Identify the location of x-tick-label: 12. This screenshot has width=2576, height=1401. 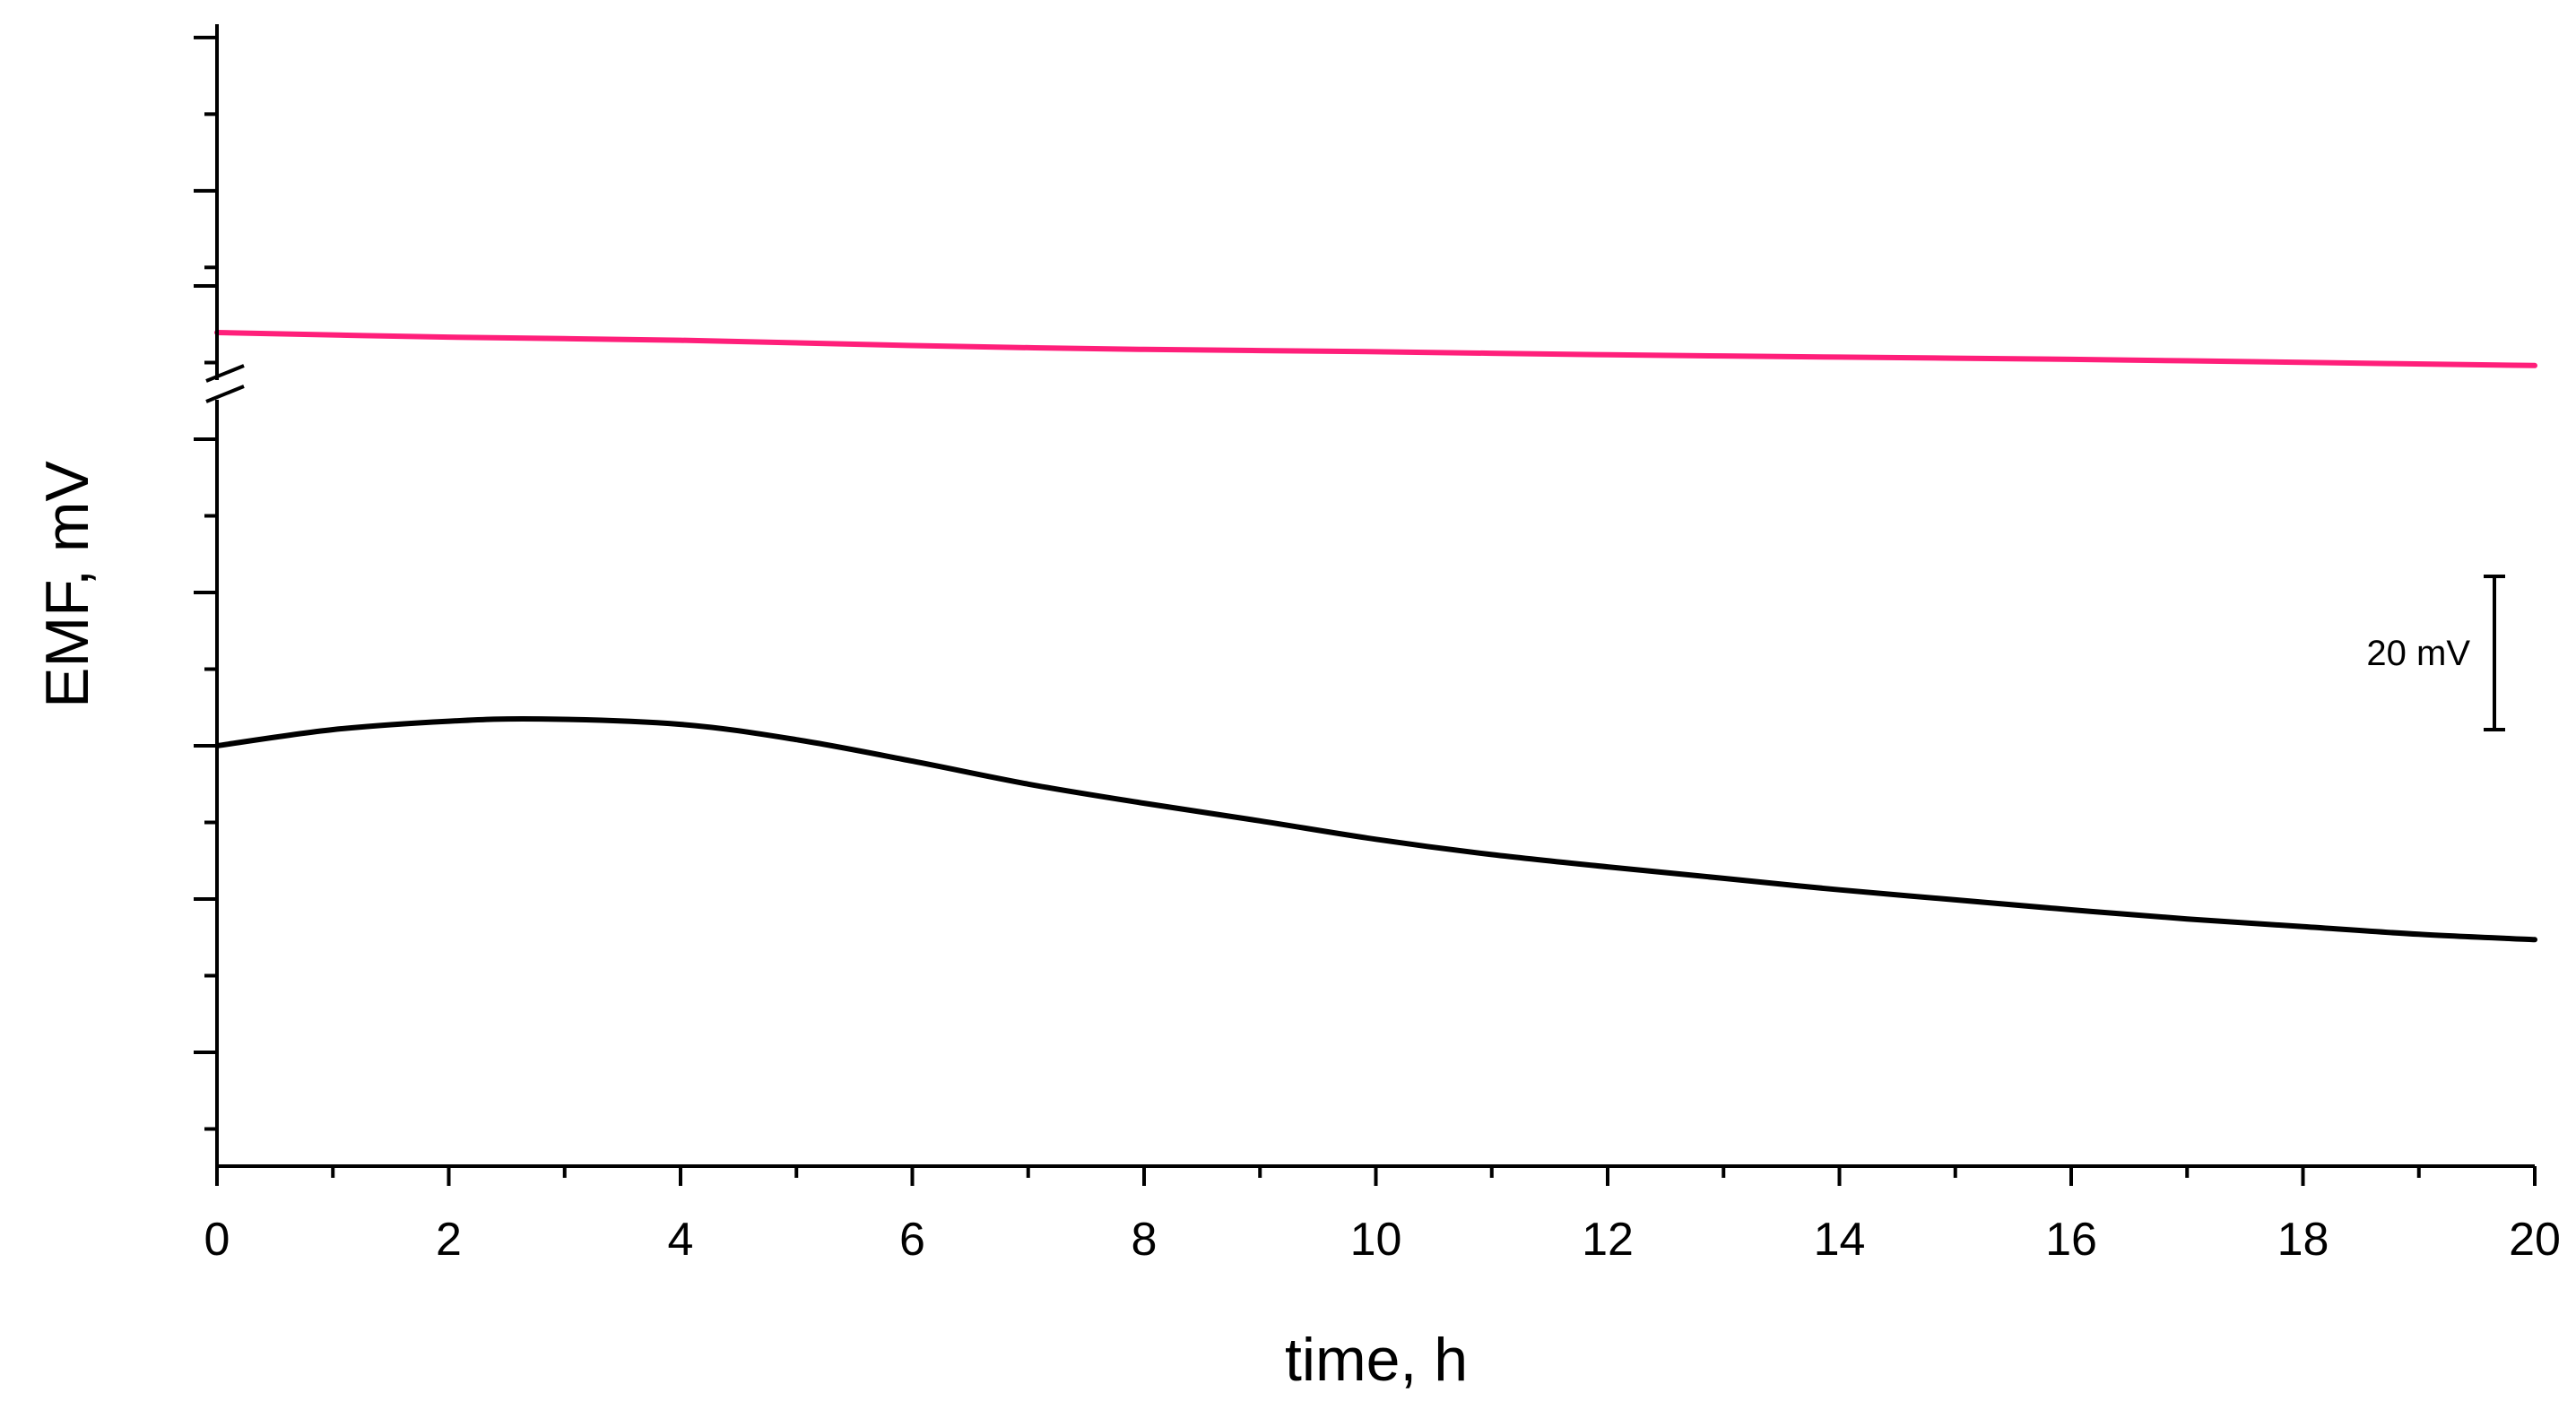
(1608, 1240).